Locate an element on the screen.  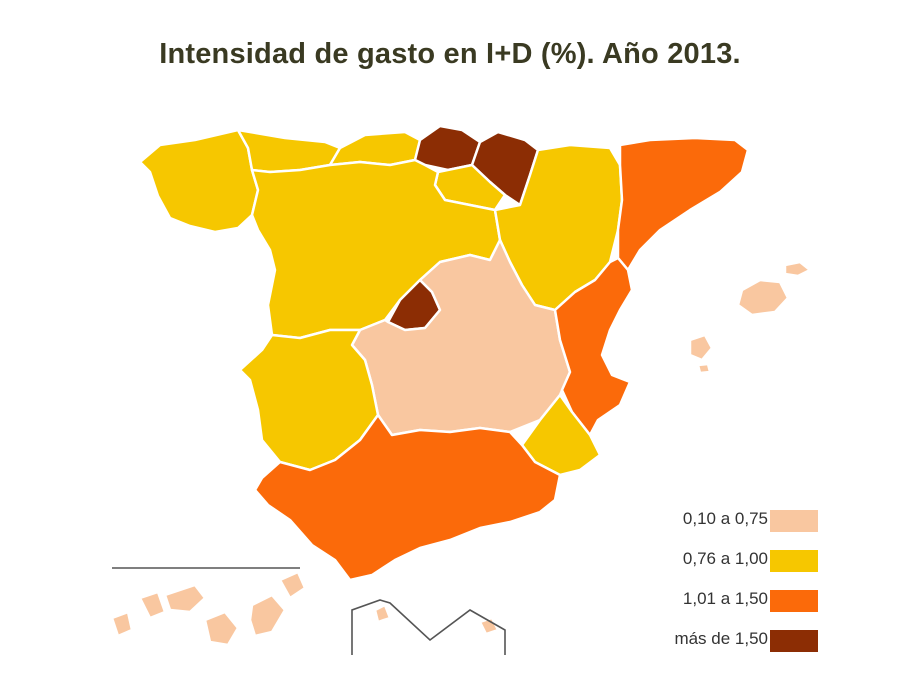
legend-item: 0,76 a 1,00 is located at coordinates (720, 565).